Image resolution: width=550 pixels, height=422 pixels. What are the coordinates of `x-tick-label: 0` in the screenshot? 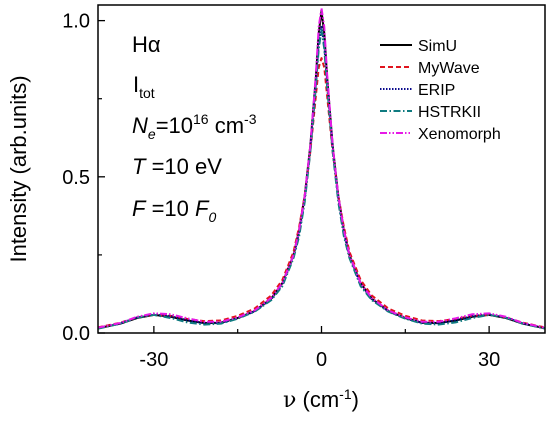 It's located at (321, 360).